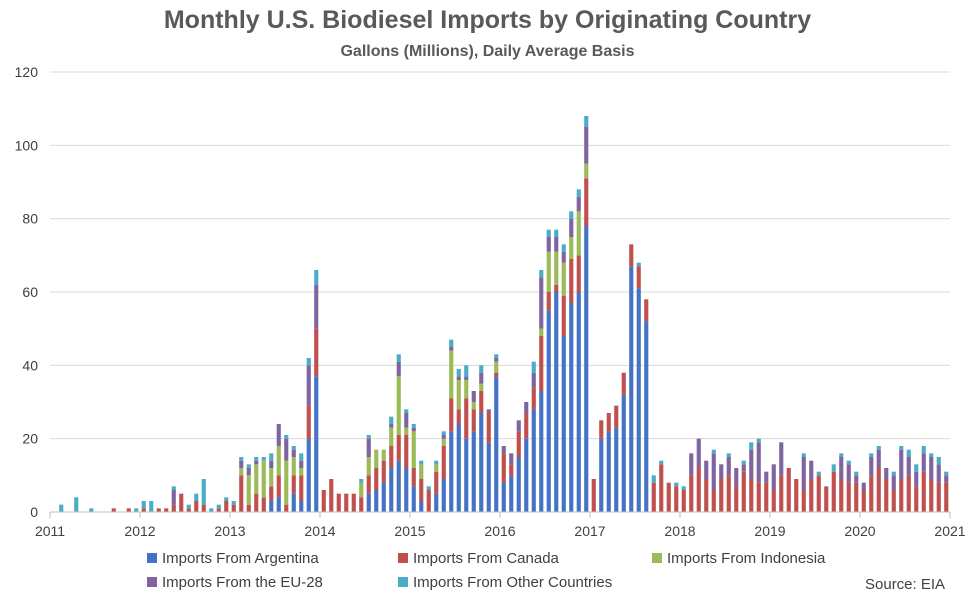 This screenshot has height=601, width=975. I want to click on chart-subtitle: Gallons (Millions), Daily Average Basis, so click(487, 51).